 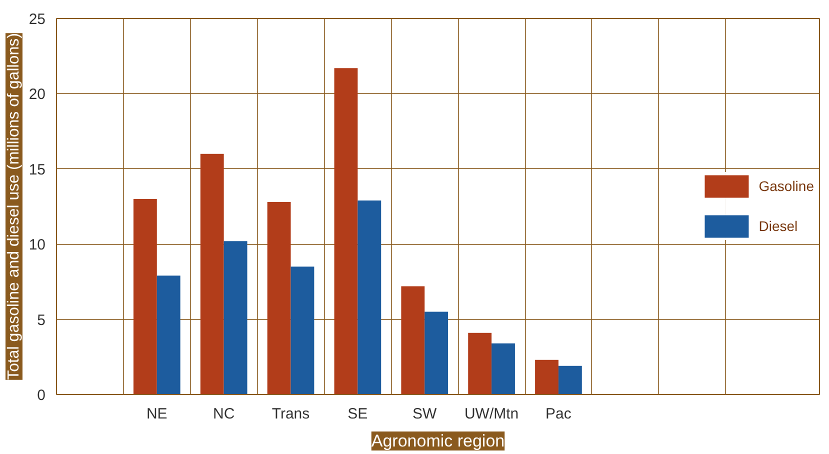 I want to click on y-tick-label: 20, so click(x=37, y=95).